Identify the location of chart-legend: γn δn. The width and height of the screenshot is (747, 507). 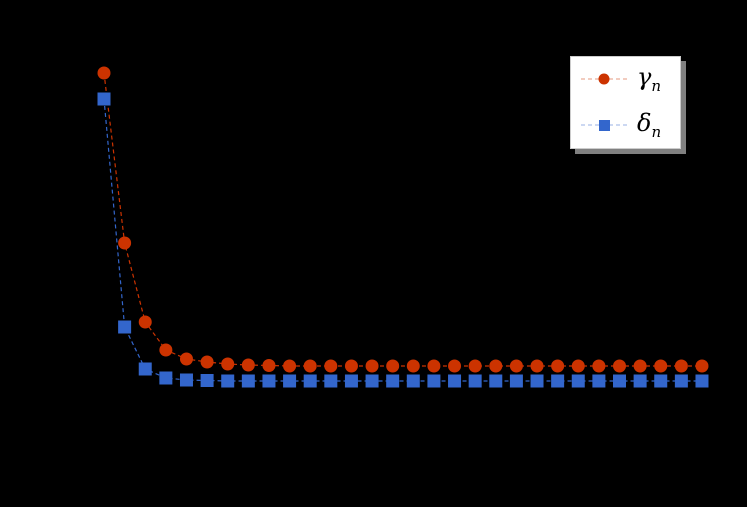
(625, 102).